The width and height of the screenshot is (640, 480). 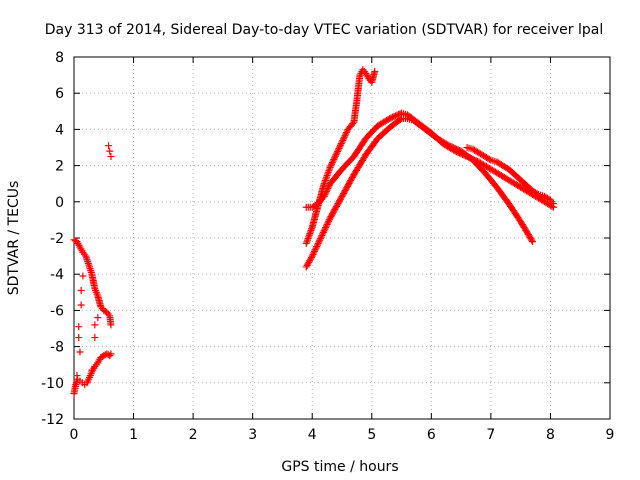 I want to click on y-tick-label: 2, so click(x=59, y=167).